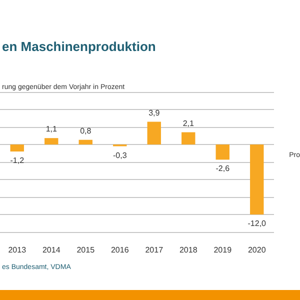  What do you see at coordinates (188, 123) in the screenshot?
I see `data-label: 2,1` at bounding box center [188, 123].